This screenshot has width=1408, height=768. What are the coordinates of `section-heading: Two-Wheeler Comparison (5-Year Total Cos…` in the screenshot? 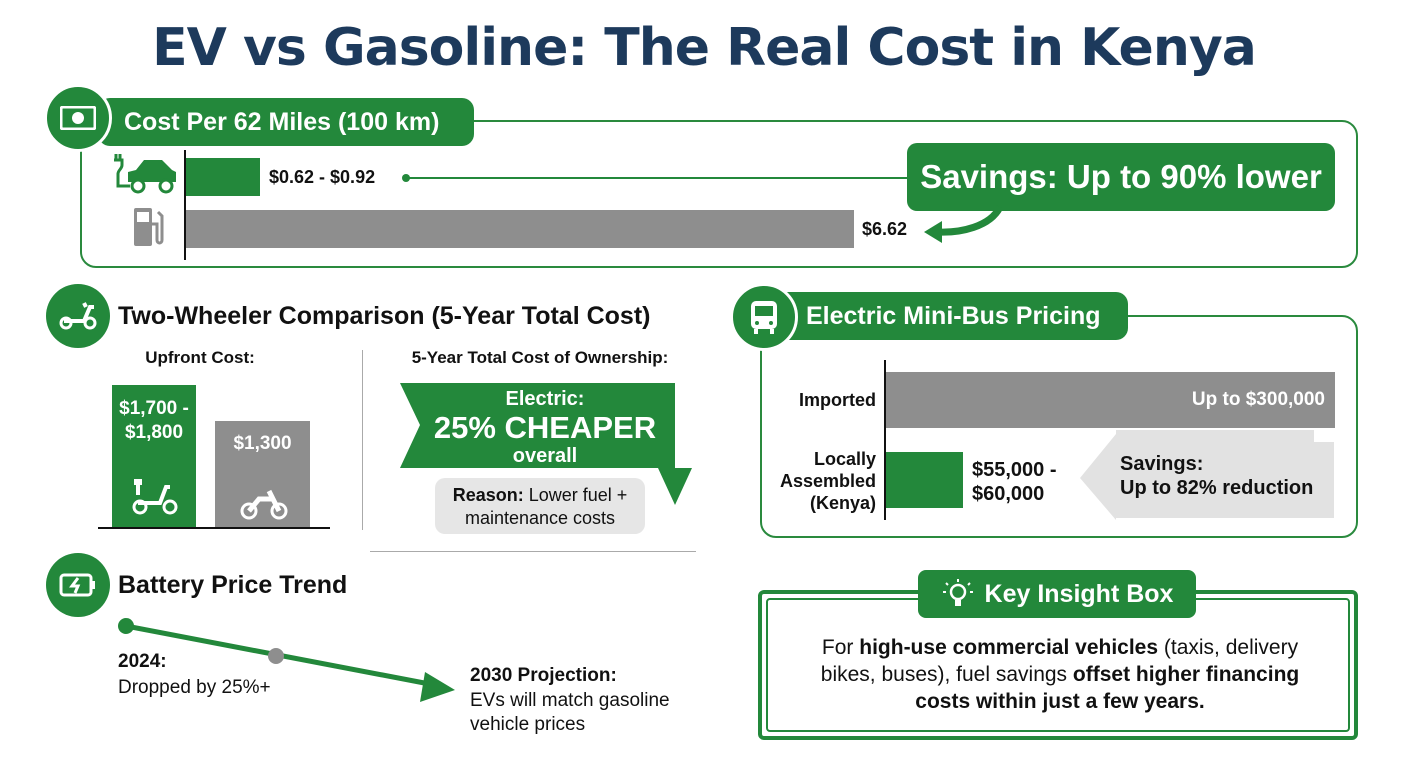 It's located at (384, 316).